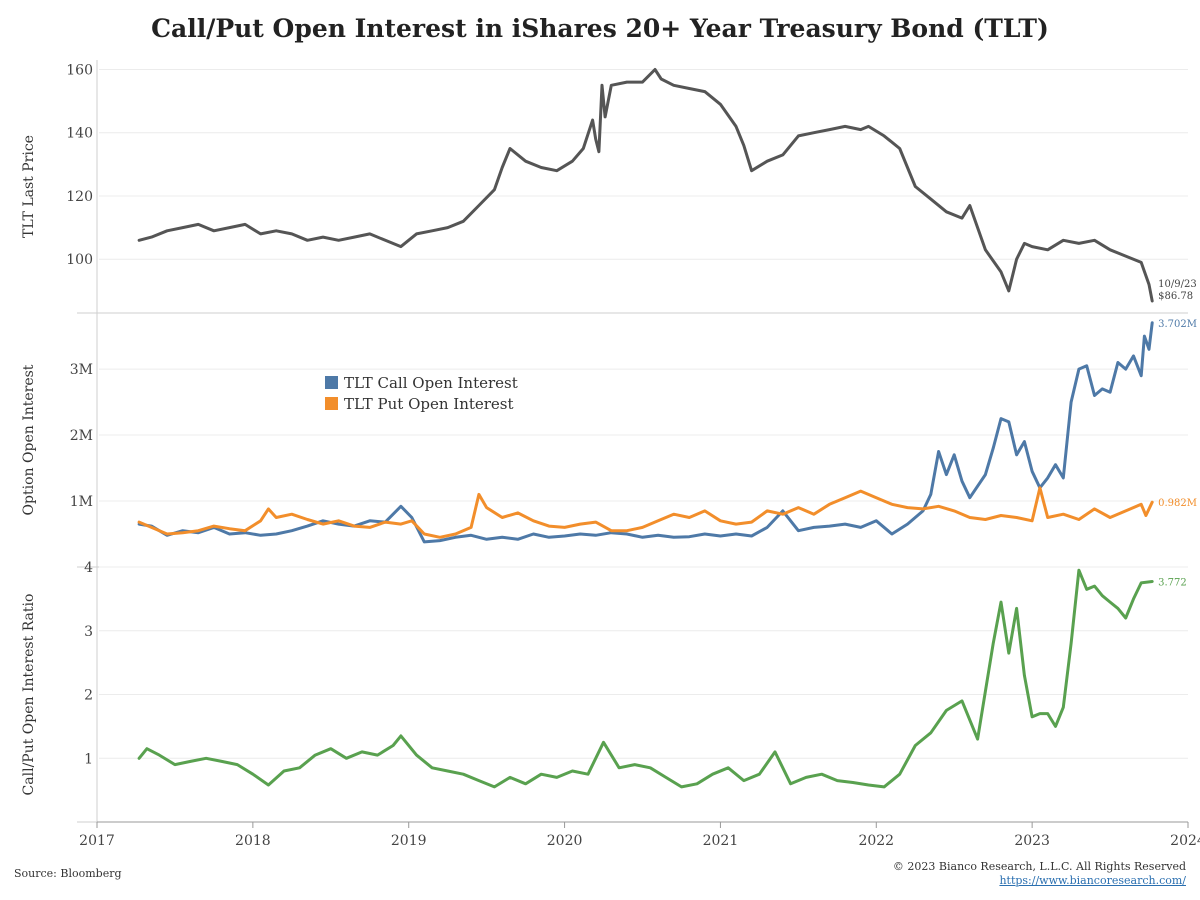 The width and height of the screenshot is (1200, 900). I want to click on x-tick-label: 2019, so click(409, 841).